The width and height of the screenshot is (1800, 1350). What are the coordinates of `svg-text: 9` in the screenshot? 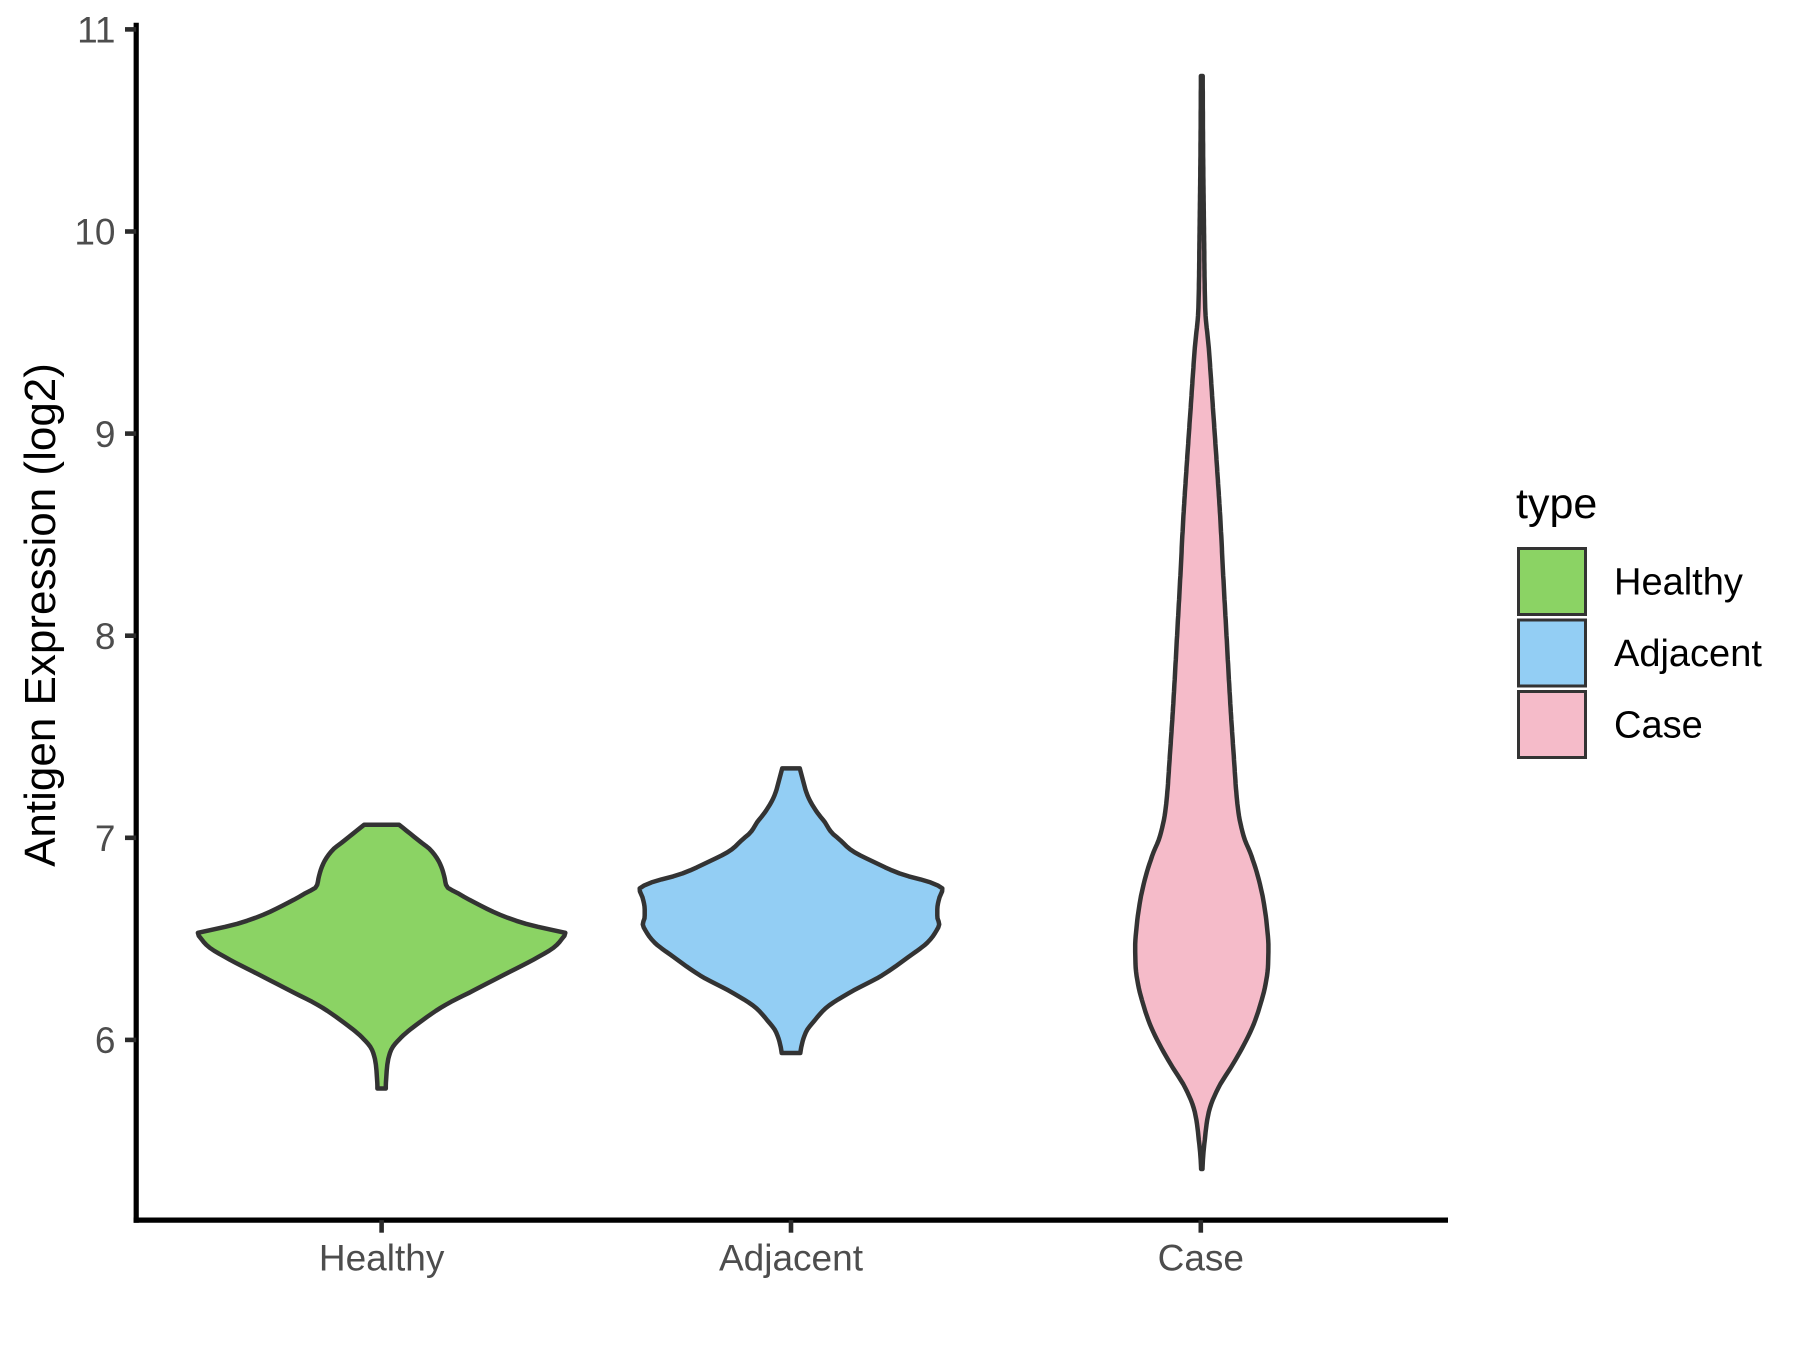 It's located at (105, 434).